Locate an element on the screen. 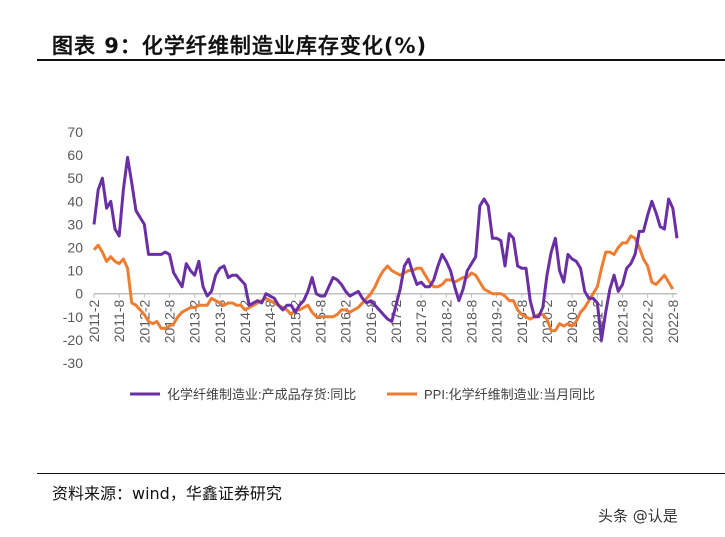 This screenshot has width=725, height=537. source-note: 资料来源：wind，华鑫证券研究 is located at coordinates (167, 493).